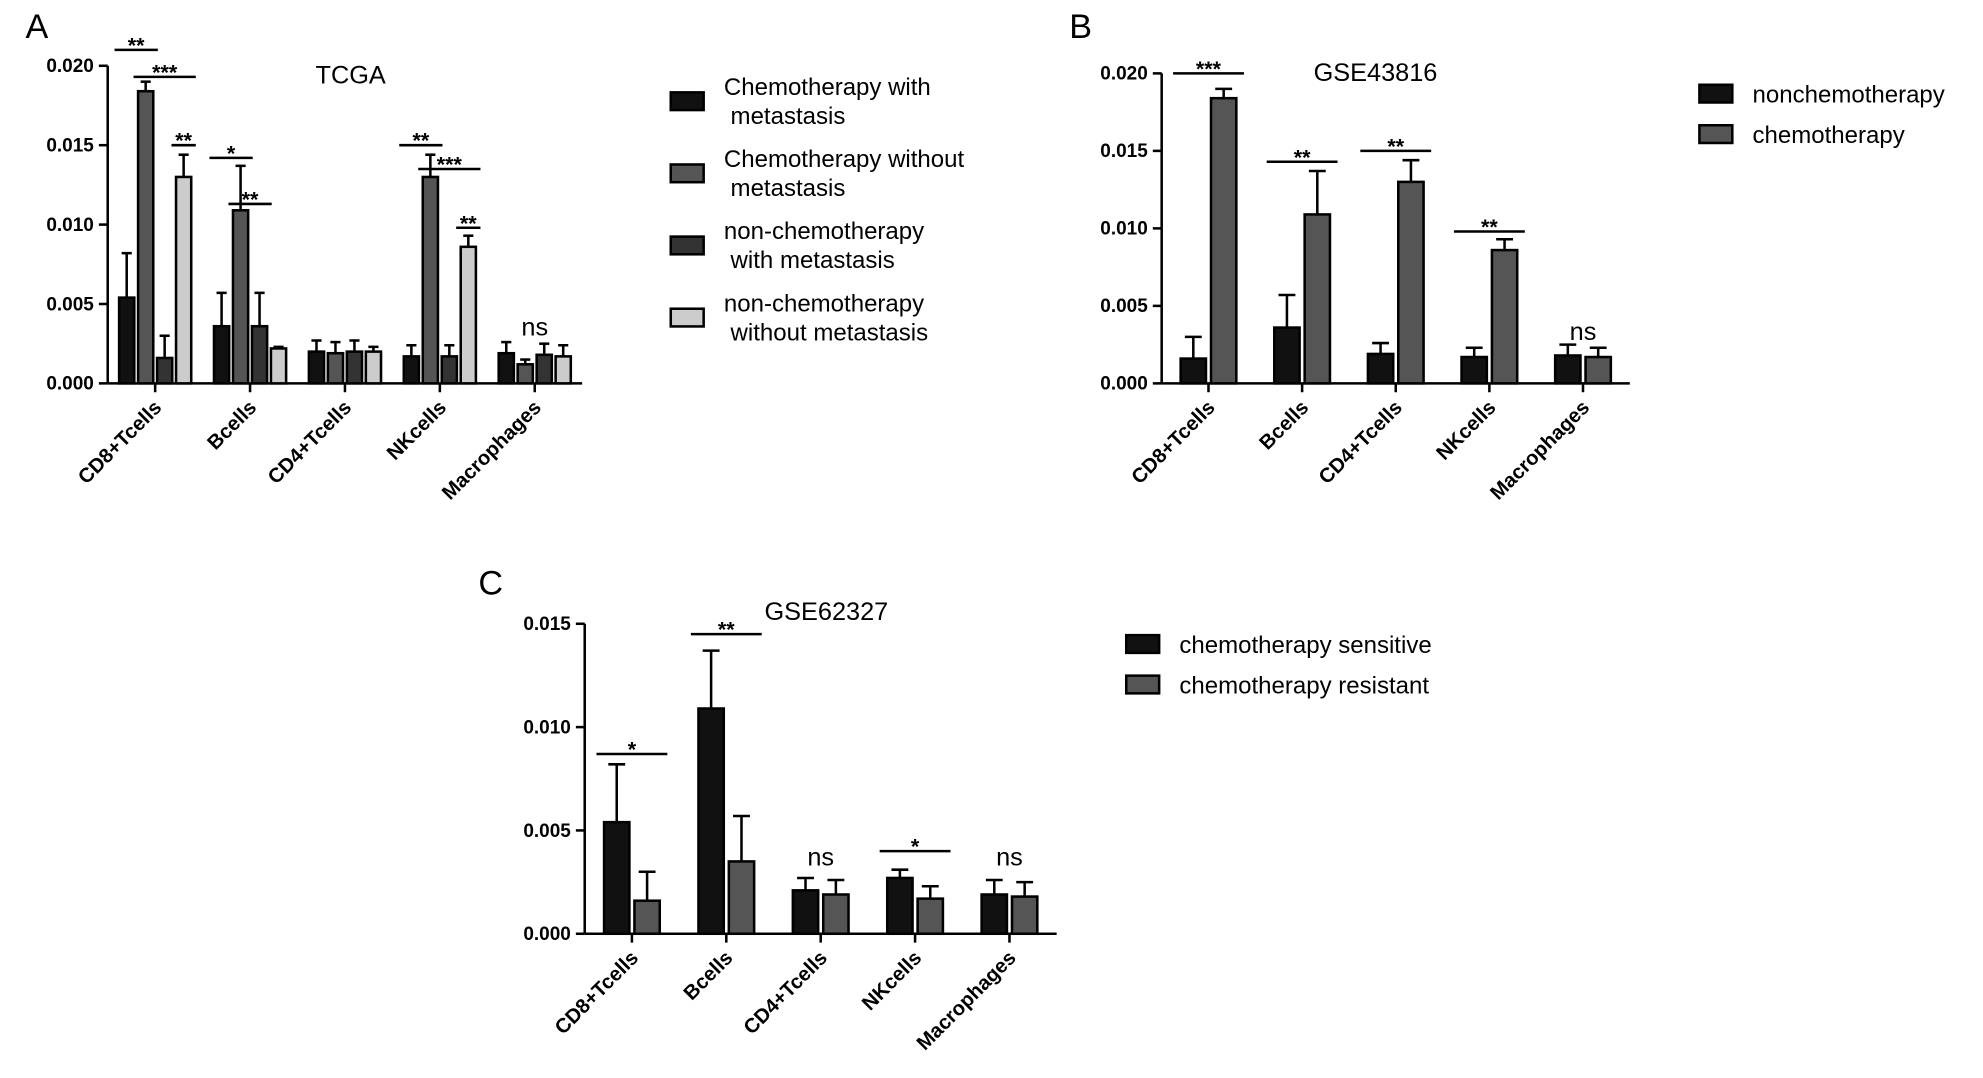 The height and width of the screenshot is (1078, 1983). What do you see at coordinates (826, 318) in the screenshot?
I see `legend-label: non-chemotherapy without metastasis` at bounding box center [826, 318].